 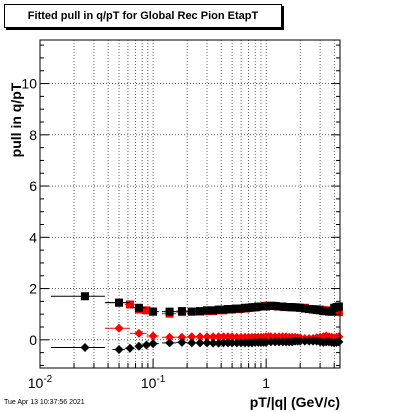 What do you see at coordinates (33, 340) in the screenshot?
I see `y-tick-label: 0` at bounding box center [33, 340].